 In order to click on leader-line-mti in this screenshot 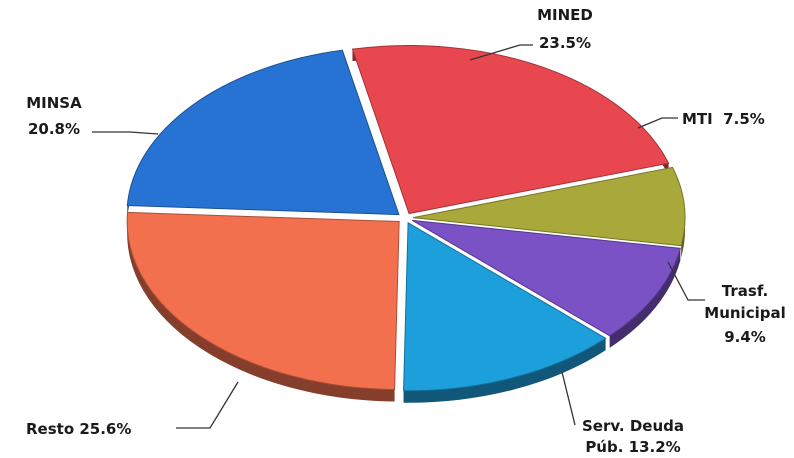, I will do `click(657, 123)`.